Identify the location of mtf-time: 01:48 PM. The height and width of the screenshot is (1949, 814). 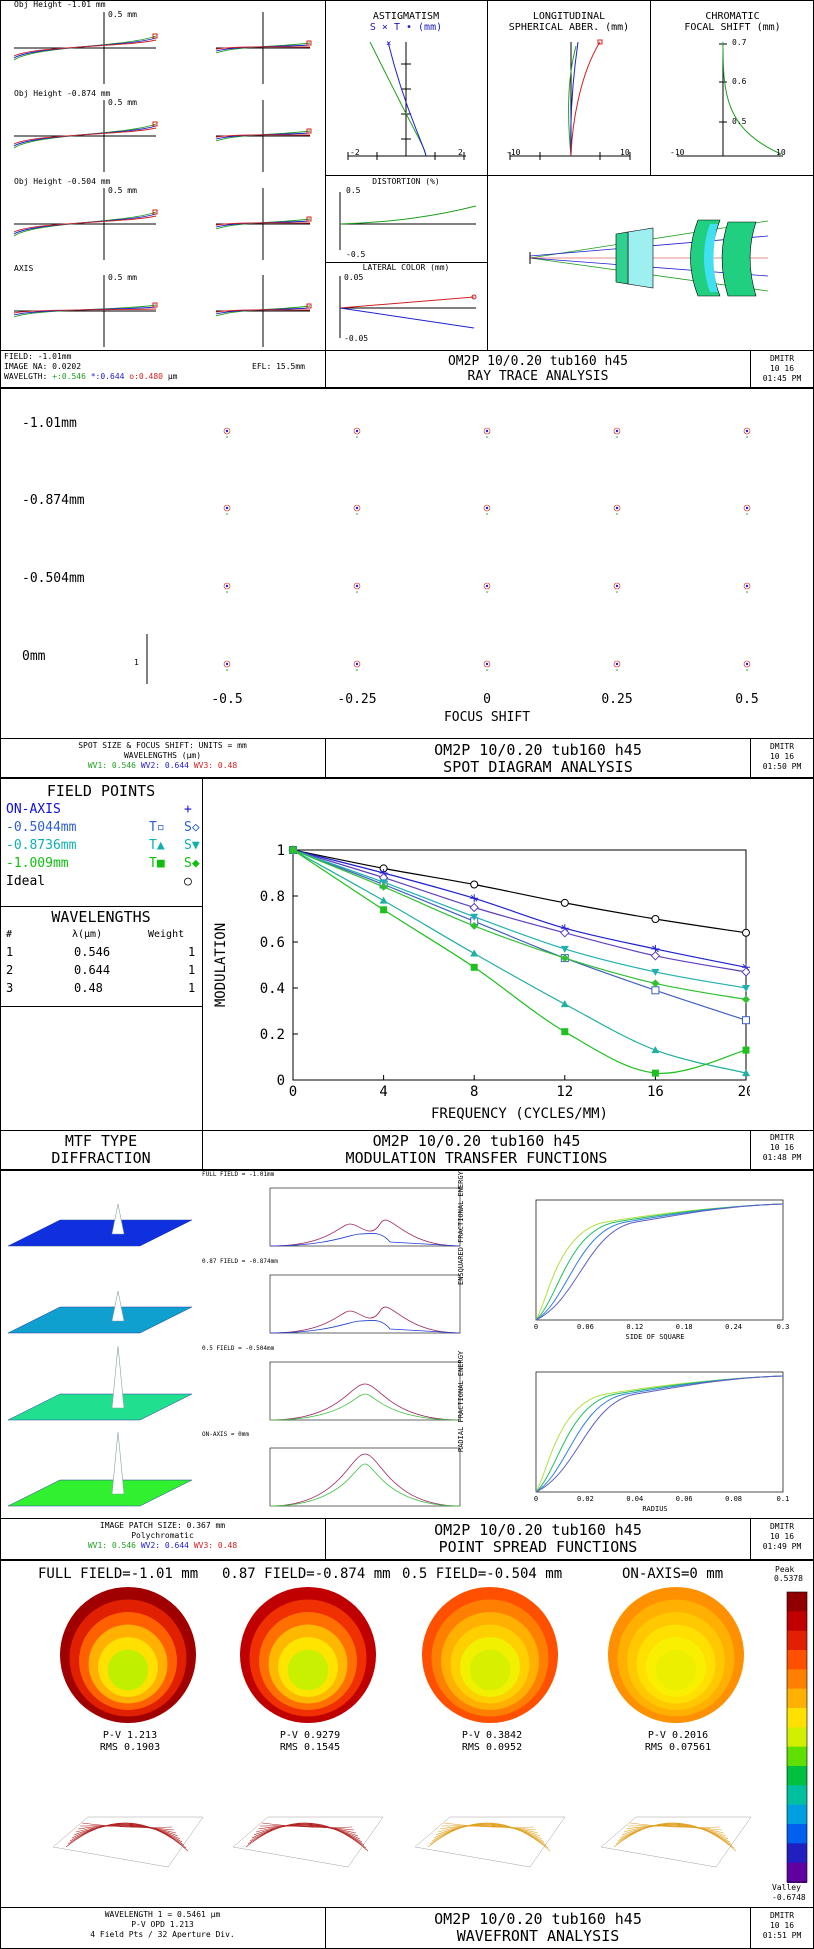
(782, 1157).